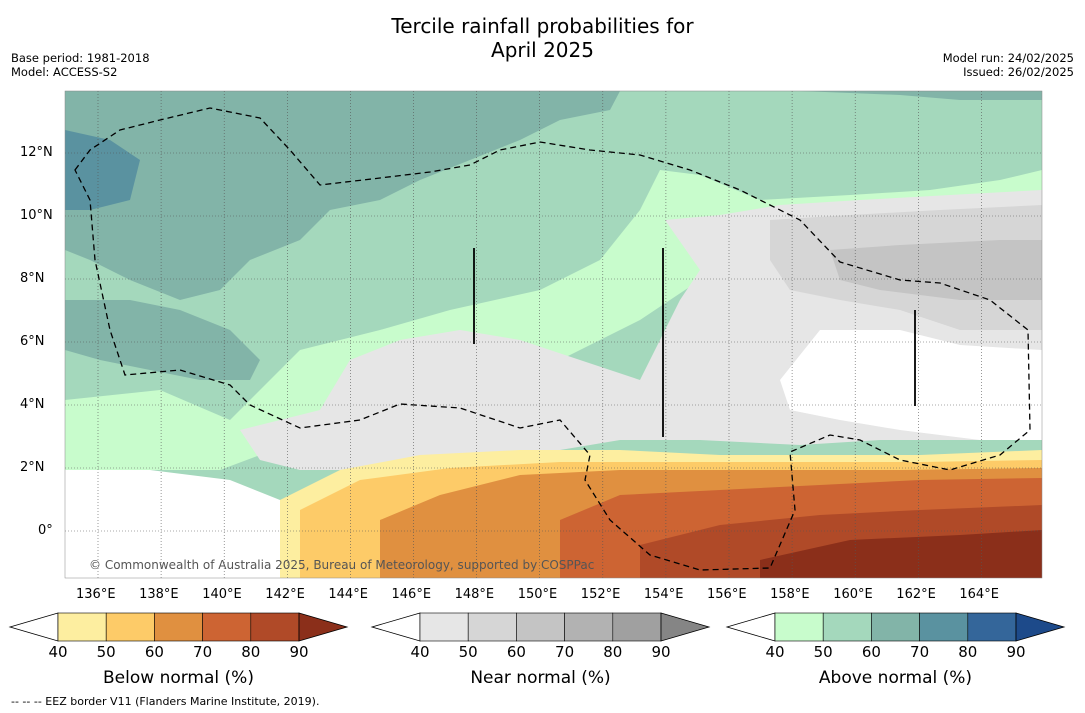 This screenshot has width=1085, height=713. I want to click on model-run: Model run: 24/02/2025, so click(1008, 58).